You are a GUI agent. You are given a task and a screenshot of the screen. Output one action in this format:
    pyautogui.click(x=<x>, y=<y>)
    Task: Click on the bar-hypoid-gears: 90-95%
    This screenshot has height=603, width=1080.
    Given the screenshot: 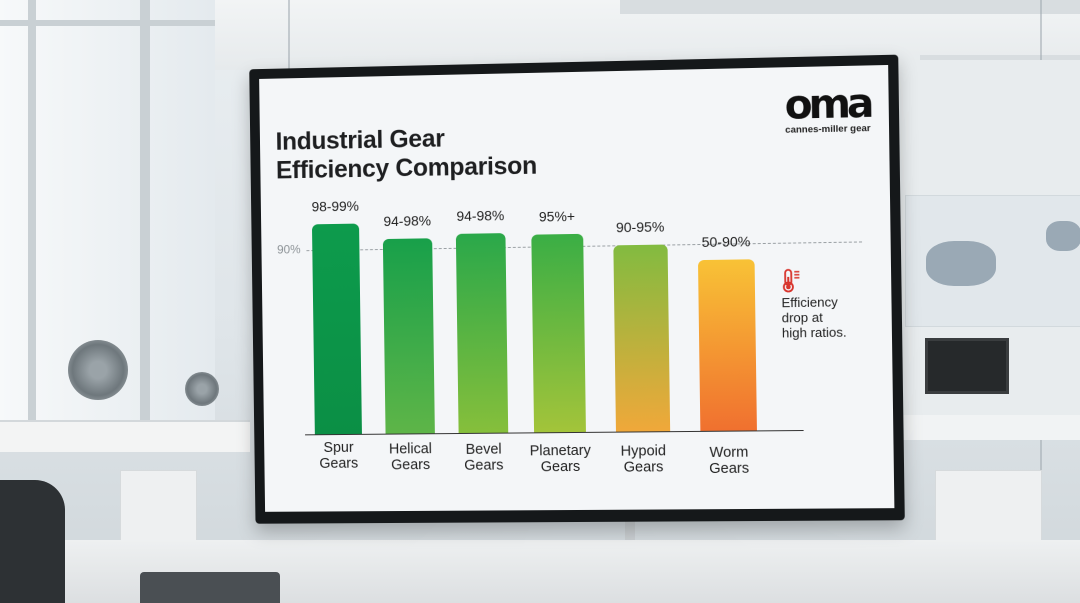 What is the action you would take?
    pyautogui.click(x=642, y=325)
    